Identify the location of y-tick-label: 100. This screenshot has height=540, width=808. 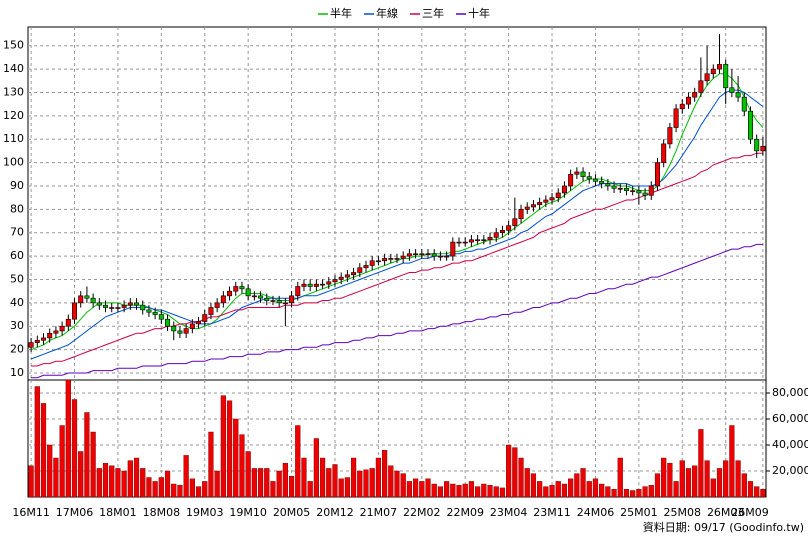
(13, 162).